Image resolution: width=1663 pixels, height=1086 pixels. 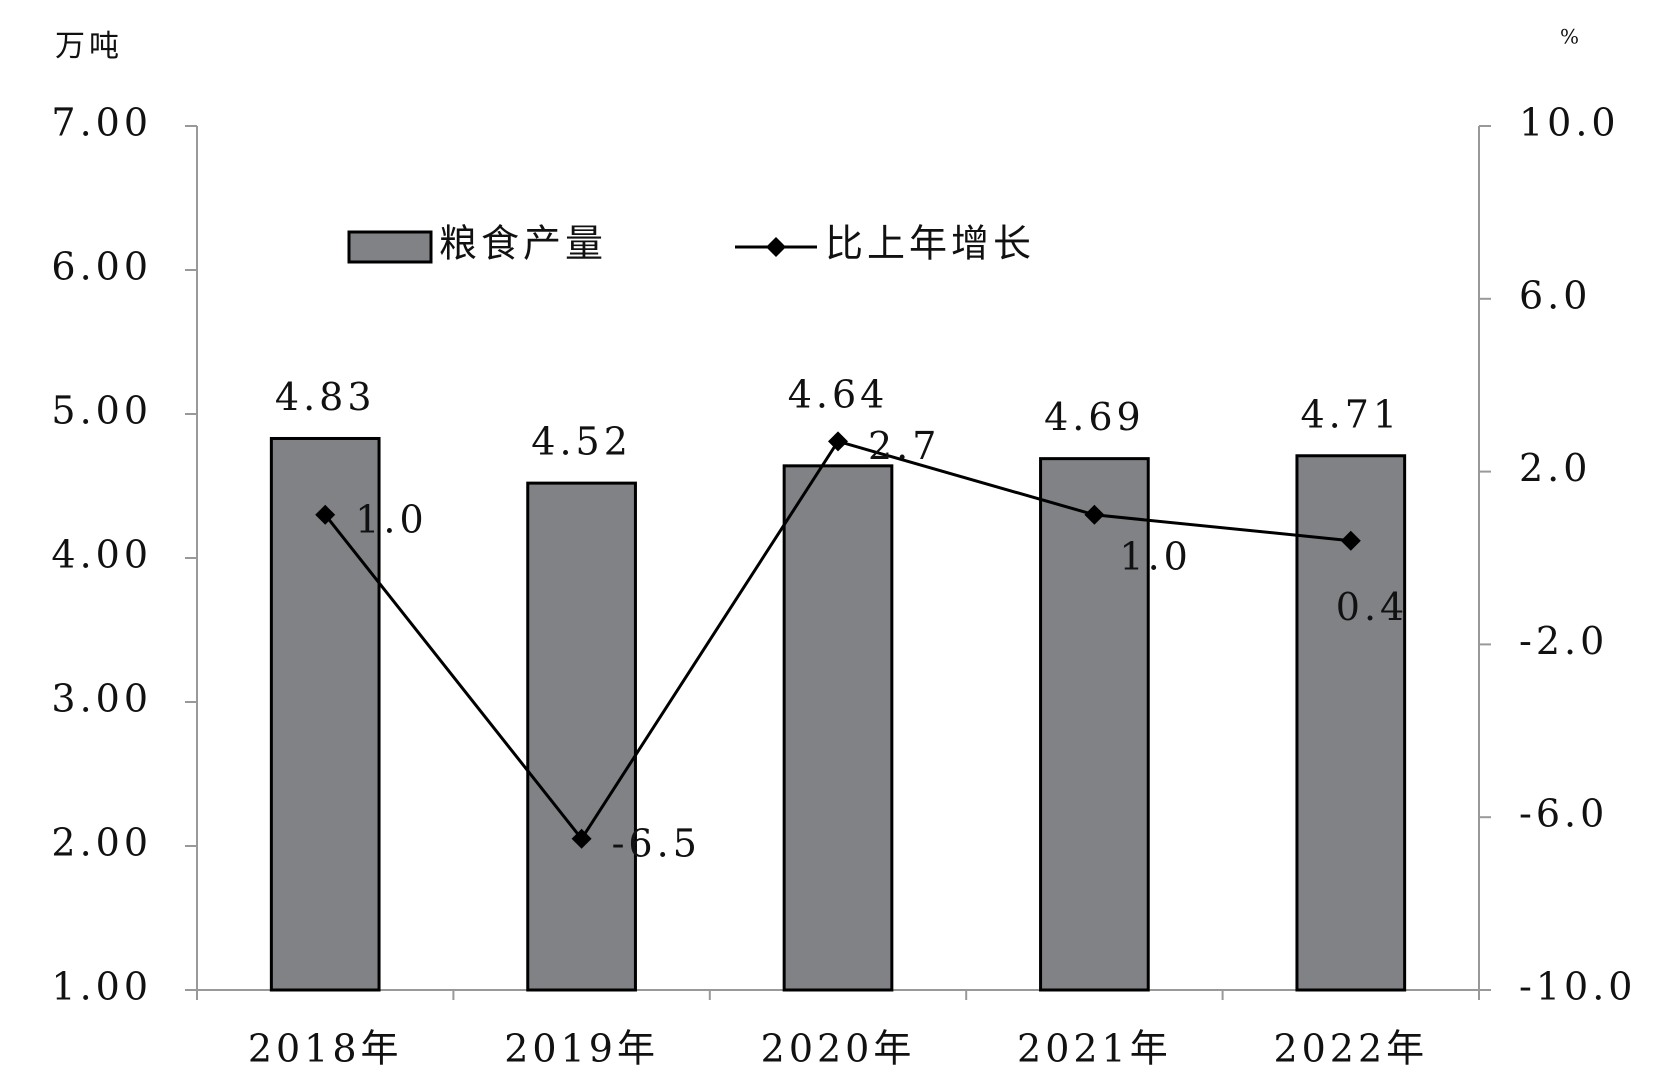 What do you see at coordinates (1372, 607) in the screenshot?
I see `line-value-label: 0.4` at bounding box center [1372, 607].